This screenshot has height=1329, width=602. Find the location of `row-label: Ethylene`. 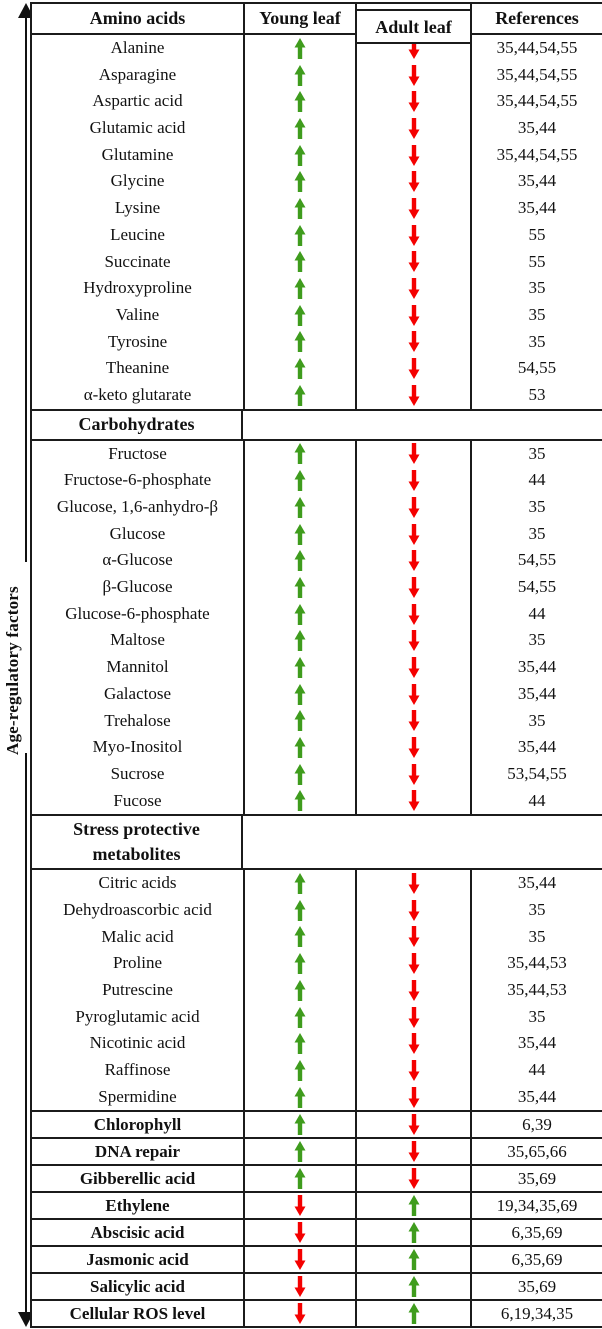

row-label: Ethylene is located at coordinates (137, 1206).